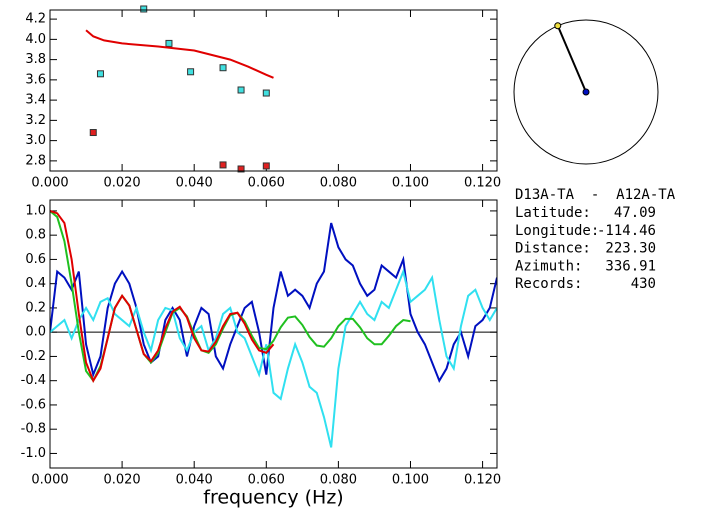 The width and height of the screenshot is (703, 520). What do you see at coordinates (35, 235) in the screenshot?
I see `y-tick-label: 0.8` at bounding box center [35, 235].